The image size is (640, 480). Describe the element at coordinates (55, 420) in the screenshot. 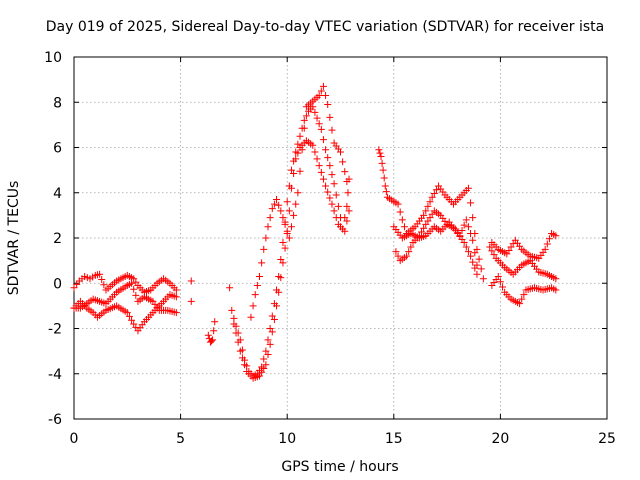

I see `y-tick-label: -6` at that location.